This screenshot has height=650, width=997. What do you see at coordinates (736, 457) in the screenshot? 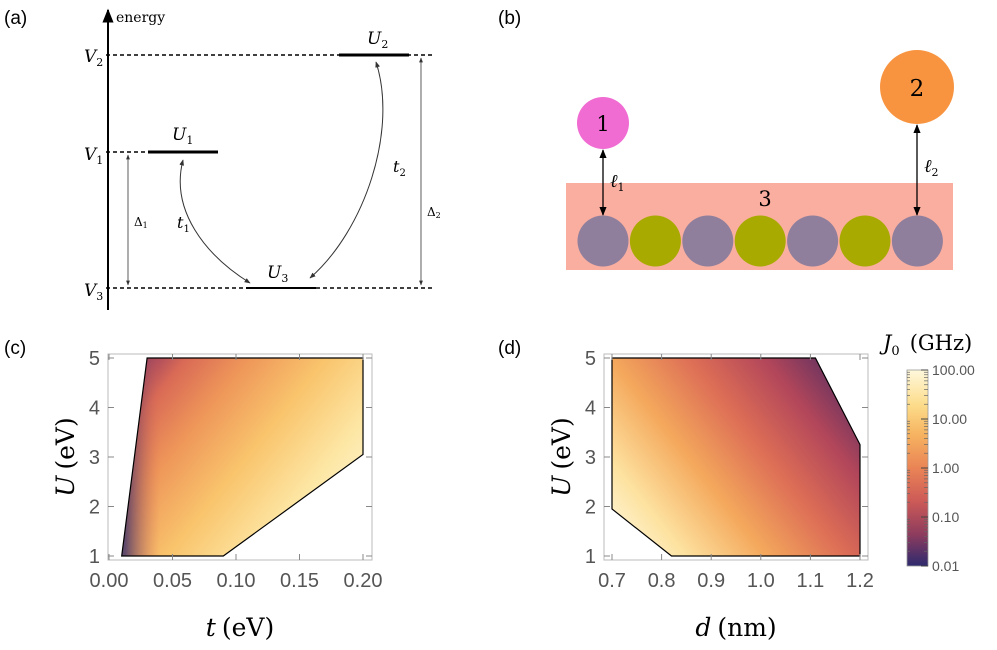
I see `plot-d-heatmap` at bounding box center [736, 457].